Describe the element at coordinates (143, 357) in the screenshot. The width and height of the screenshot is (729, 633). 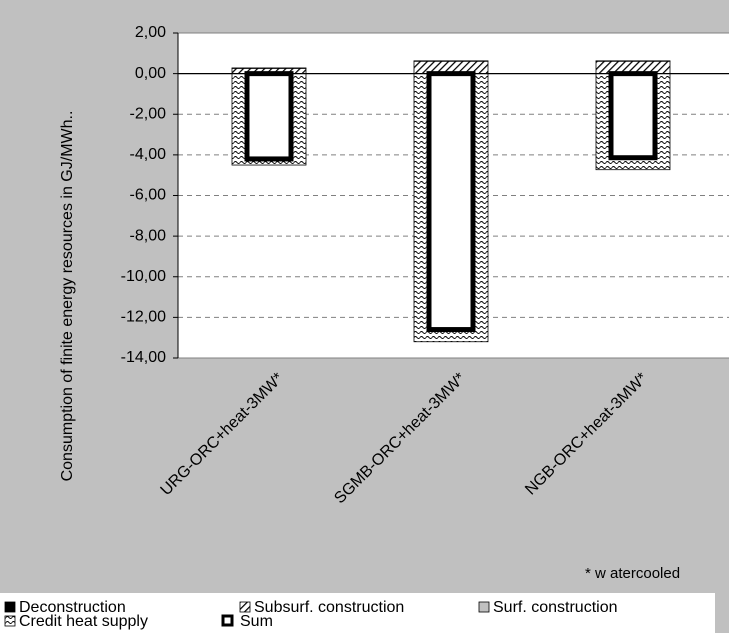
I see `y-tick-label: -14,00` at that location.